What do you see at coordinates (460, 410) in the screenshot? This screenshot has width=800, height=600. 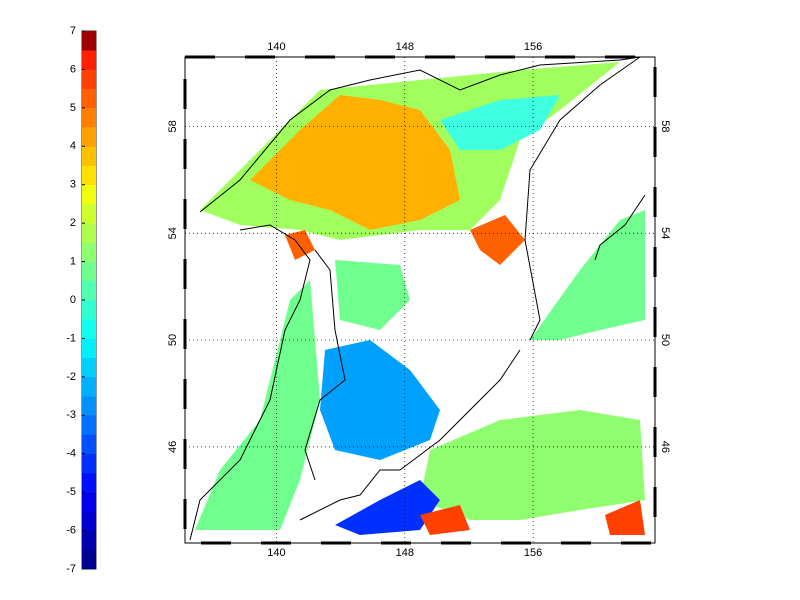 I see `coast-kurils` at bounding box center [460, 410].